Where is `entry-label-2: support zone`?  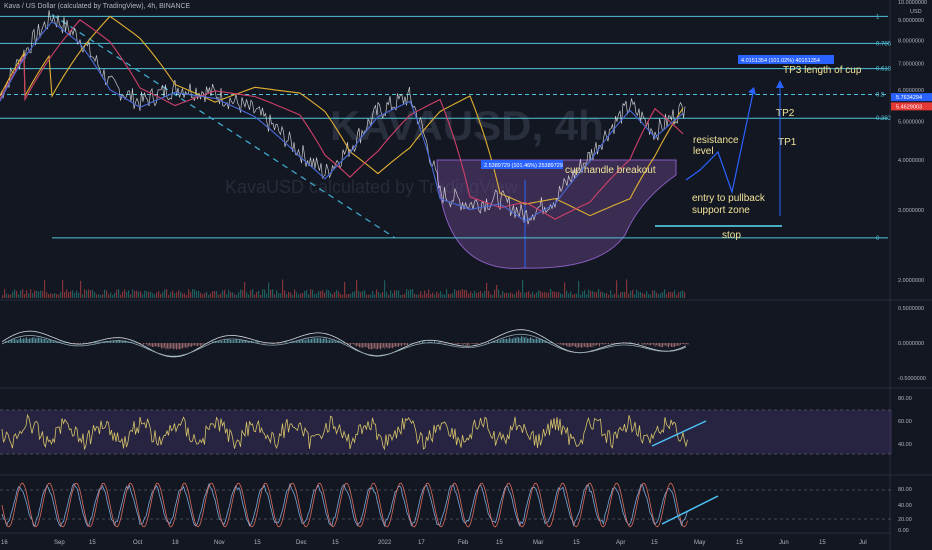
entry-label-2: support zone is located at coordinates (721, 210).